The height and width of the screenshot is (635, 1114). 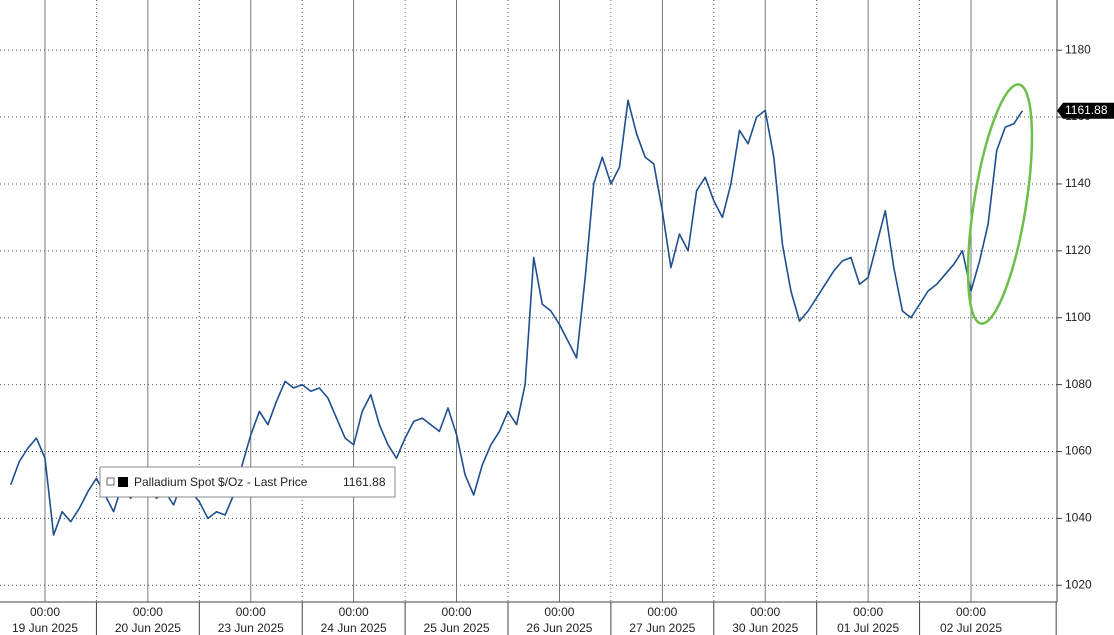 What do you see at coordinates (123, 482) in the screenshot?
I see `legend-swatch` at bounding box center [123, 482].